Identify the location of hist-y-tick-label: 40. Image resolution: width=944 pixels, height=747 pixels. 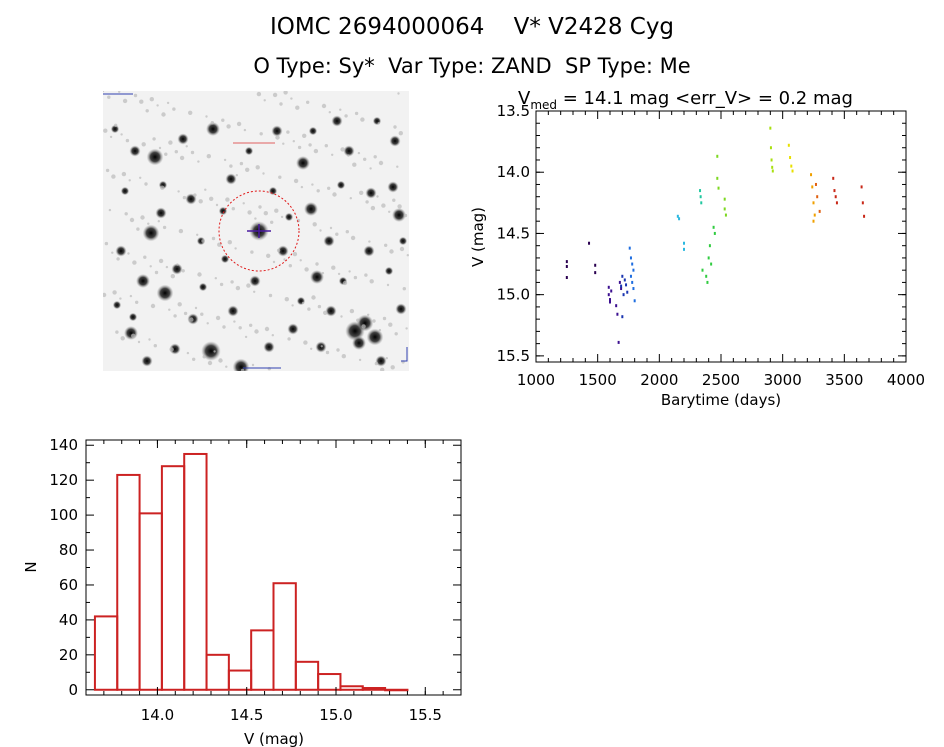
(68, 620).